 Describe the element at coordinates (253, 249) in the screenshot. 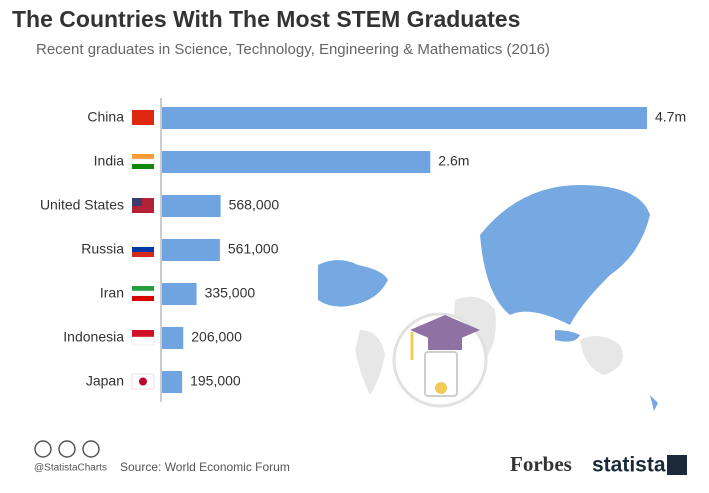

I see `value-label: 561,000` at that location.